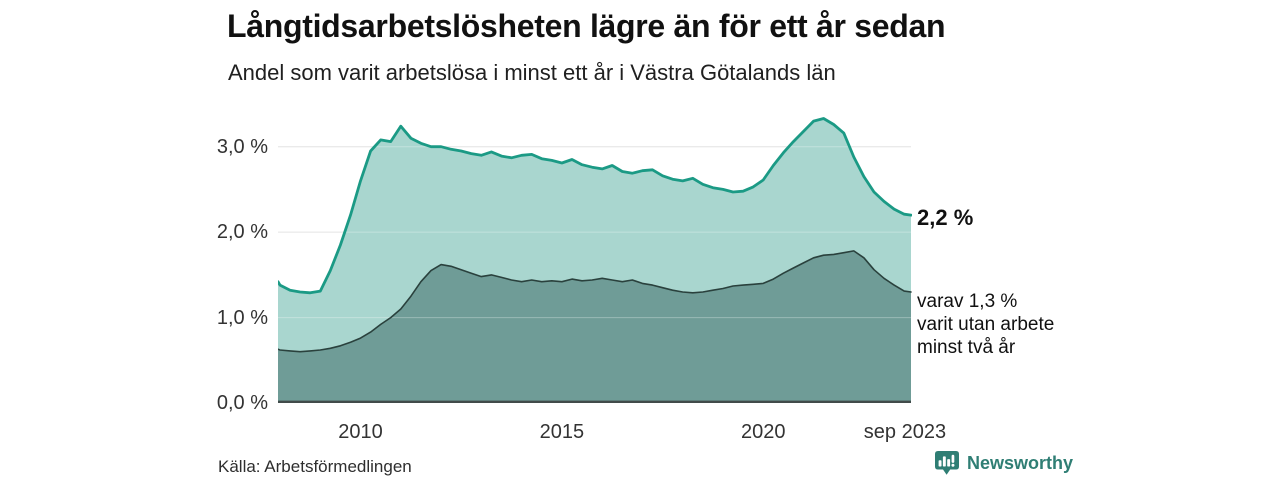 Image resolution: width=1280 pixels, height=480 pixels. I want to click on end-value-annotation: 2,2 %, so click(945, 217).